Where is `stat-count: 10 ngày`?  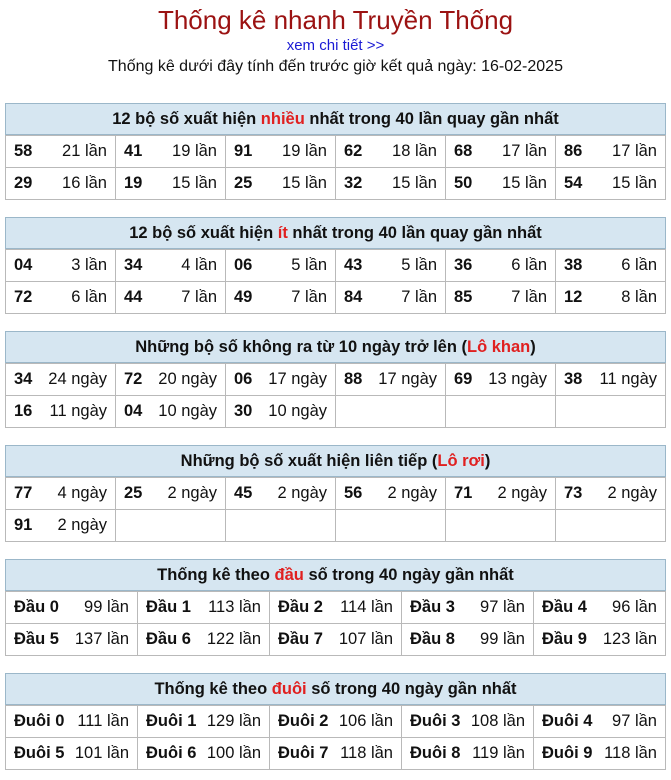 stat-count: 10 ngày is located at coordinates (297, 411).